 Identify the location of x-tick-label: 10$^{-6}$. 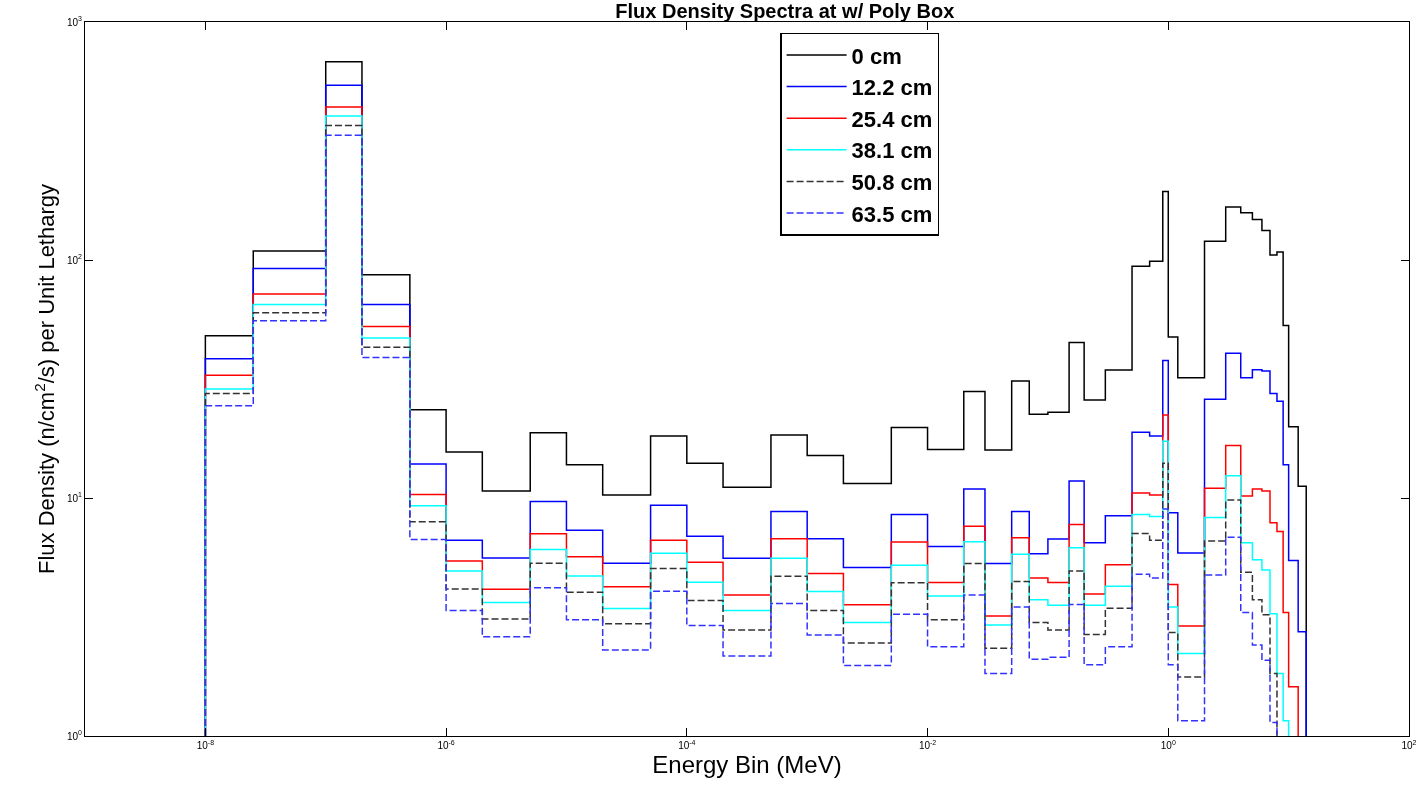
(446, 744).